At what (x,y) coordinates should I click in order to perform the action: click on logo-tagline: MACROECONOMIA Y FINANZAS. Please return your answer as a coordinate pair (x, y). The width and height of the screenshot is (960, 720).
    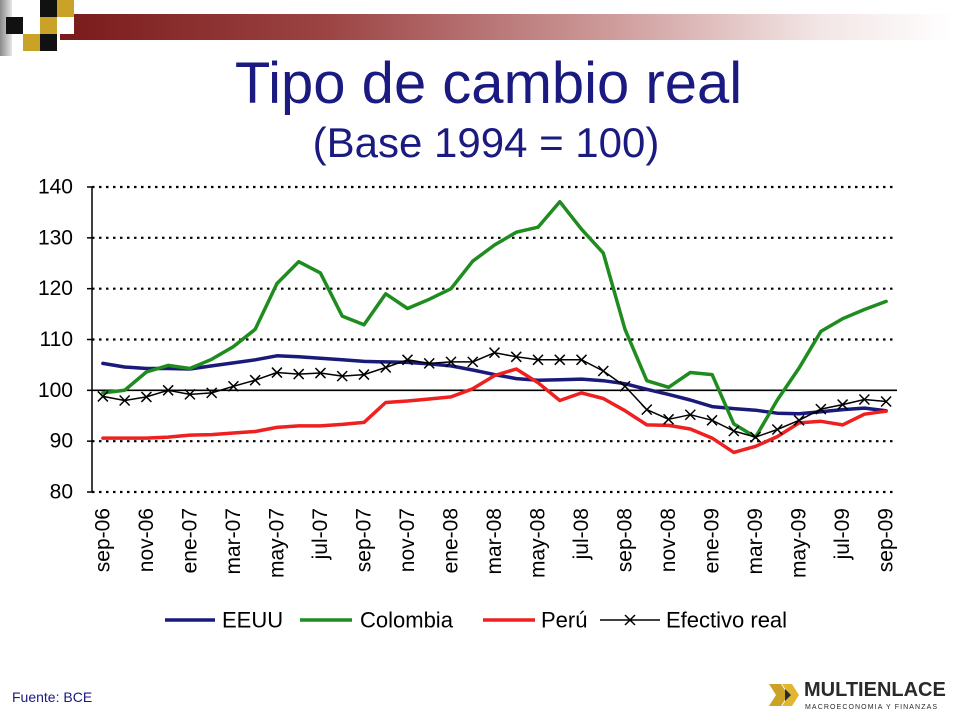
    Looking at the image, I should click on (872, 707).